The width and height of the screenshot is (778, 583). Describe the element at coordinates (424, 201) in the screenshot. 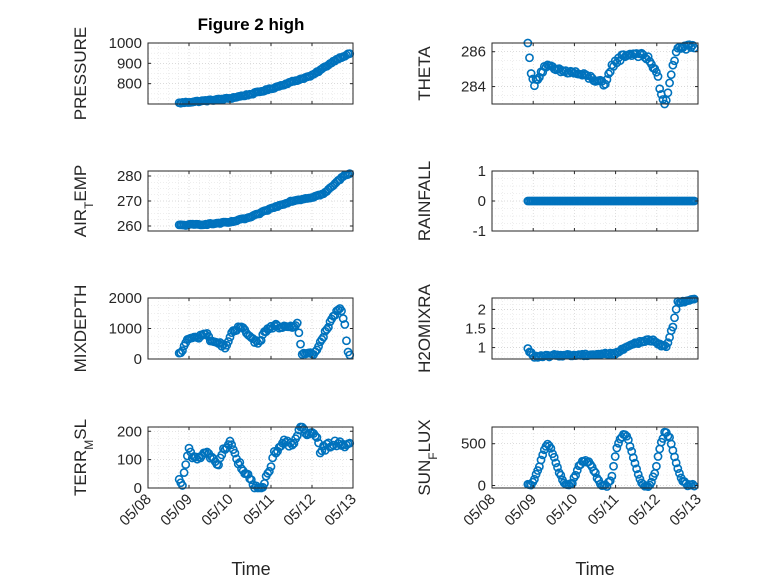

I see `y-axis-label: RAINFALL` at that location.